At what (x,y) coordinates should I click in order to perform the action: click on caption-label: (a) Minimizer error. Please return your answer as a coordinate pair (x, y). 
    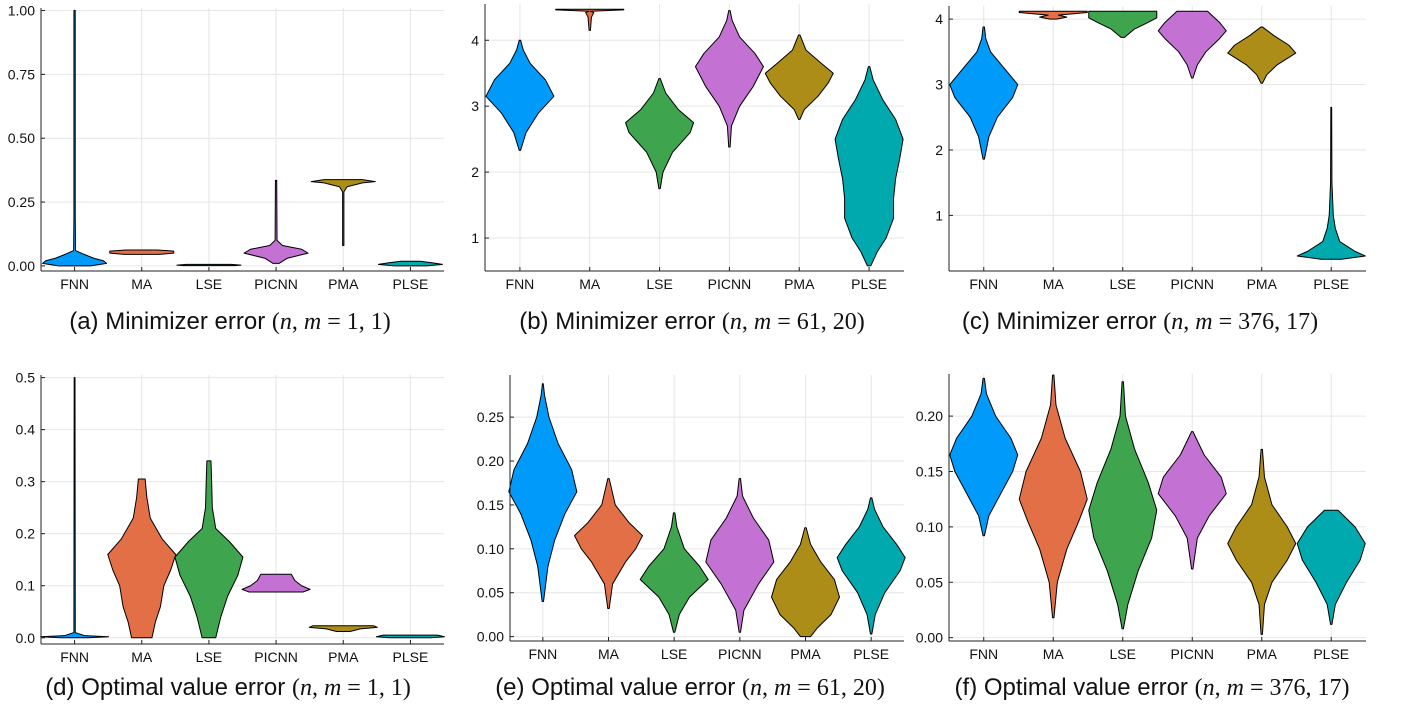
    Looking at the image, I should click on (170, 321).